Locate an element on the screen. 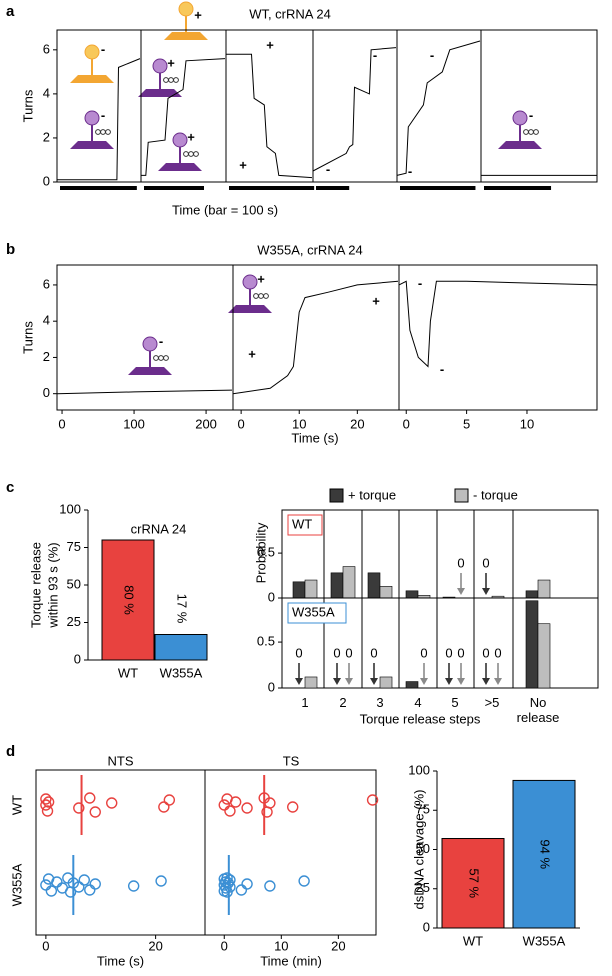  y-tick-label: 2 is located at coordinates (46, 356).